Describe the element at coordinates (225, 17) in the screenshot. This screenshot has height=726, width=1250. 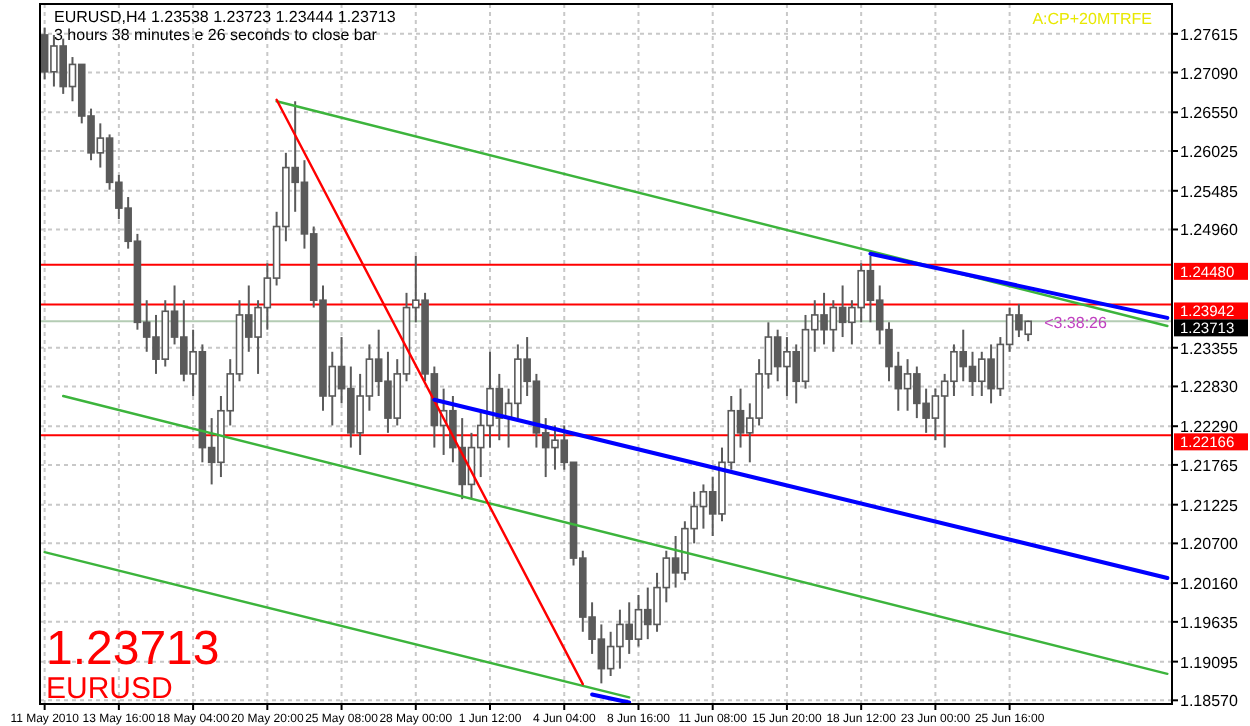
I see `chart-title: EURUSD,H4 1.23538 1.23723 1.23444 1.23713` at that location.